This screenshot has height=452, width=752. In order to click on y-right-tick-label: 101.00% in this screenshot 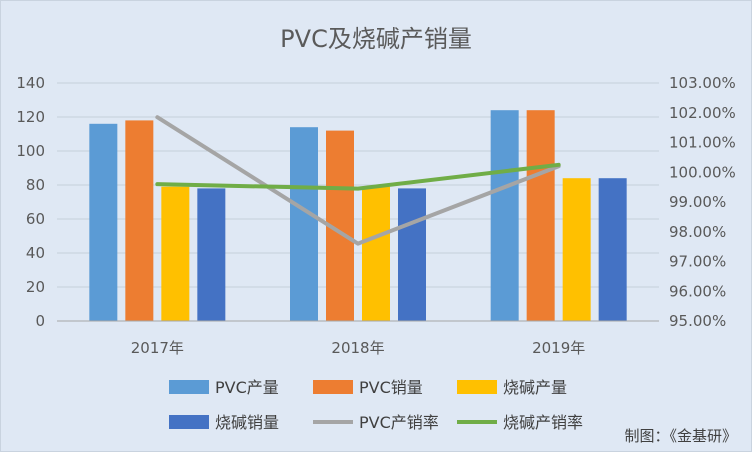, I will do `click(702, 143)`.